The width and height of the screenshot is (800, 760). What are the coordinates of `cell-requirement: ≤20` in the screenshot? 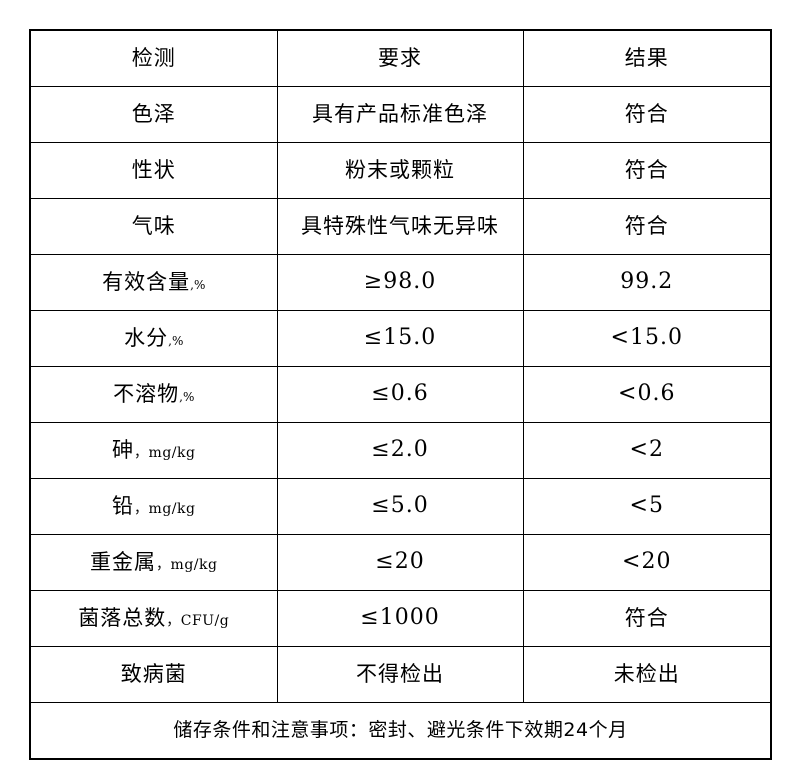 It's located at (400, 562).